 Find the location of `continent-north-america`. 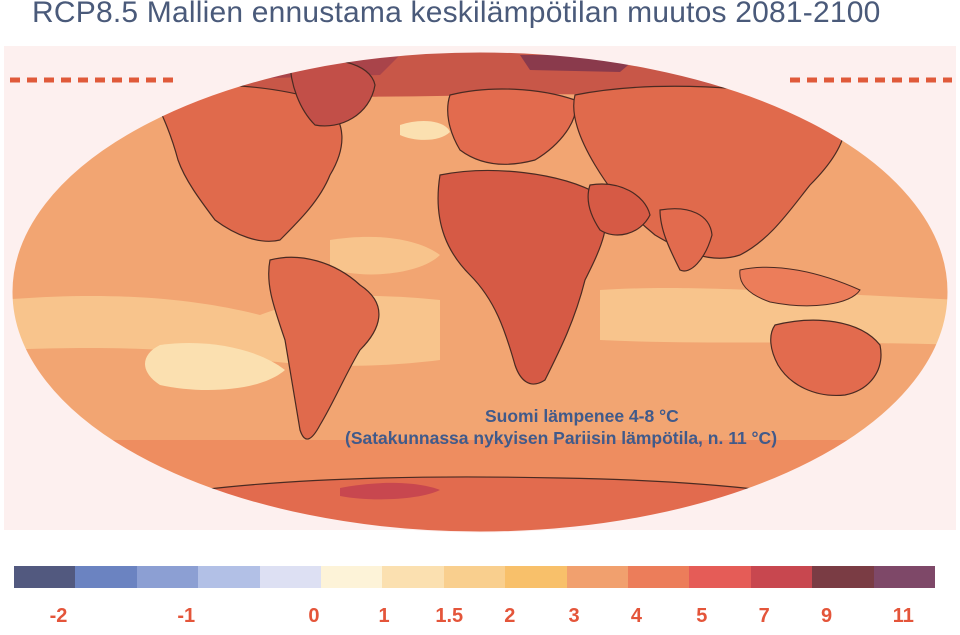

continent-north-america is located at coordinates (246, 163).